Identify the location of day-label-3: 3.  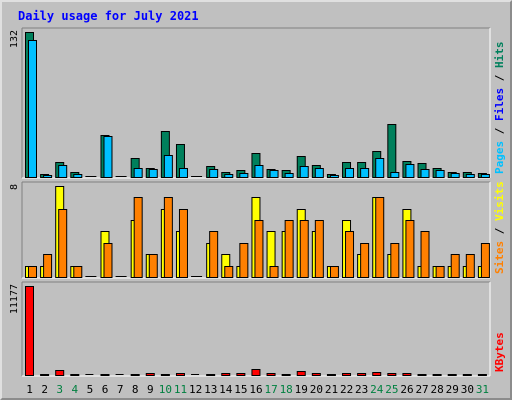
(59, 389).